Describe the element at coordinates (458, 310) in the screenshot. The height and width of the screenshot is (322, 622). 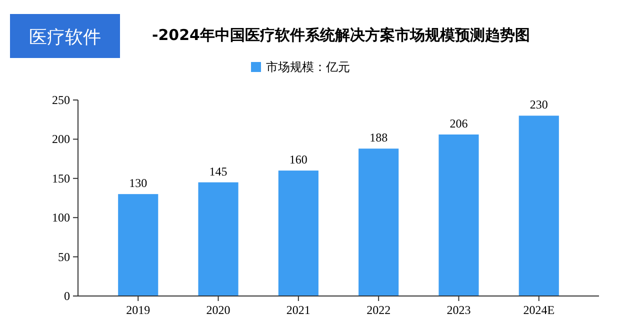
I see `x-tick-label: 2023` at that location.